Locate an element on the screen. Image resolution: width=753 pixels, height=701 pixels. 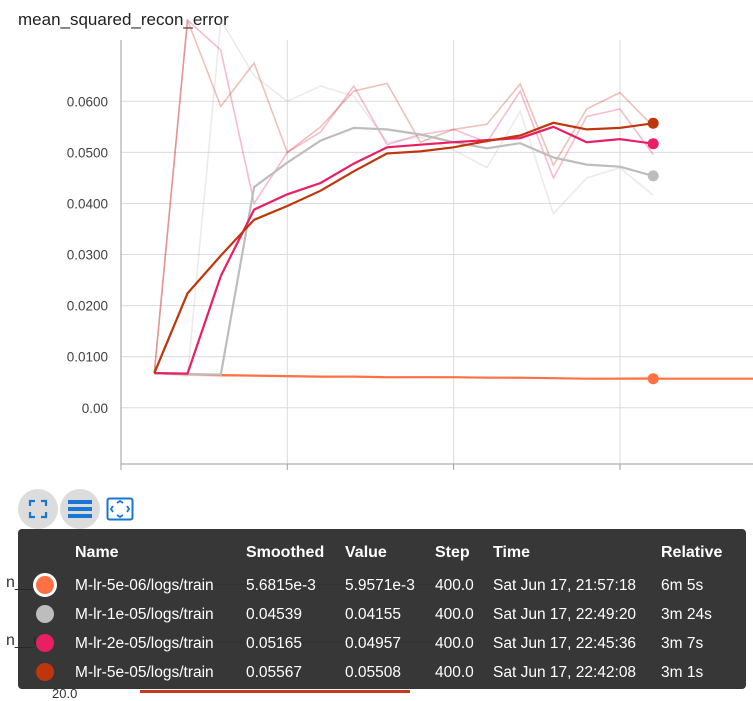
header-time: Time is located at coordinates (512, 552).